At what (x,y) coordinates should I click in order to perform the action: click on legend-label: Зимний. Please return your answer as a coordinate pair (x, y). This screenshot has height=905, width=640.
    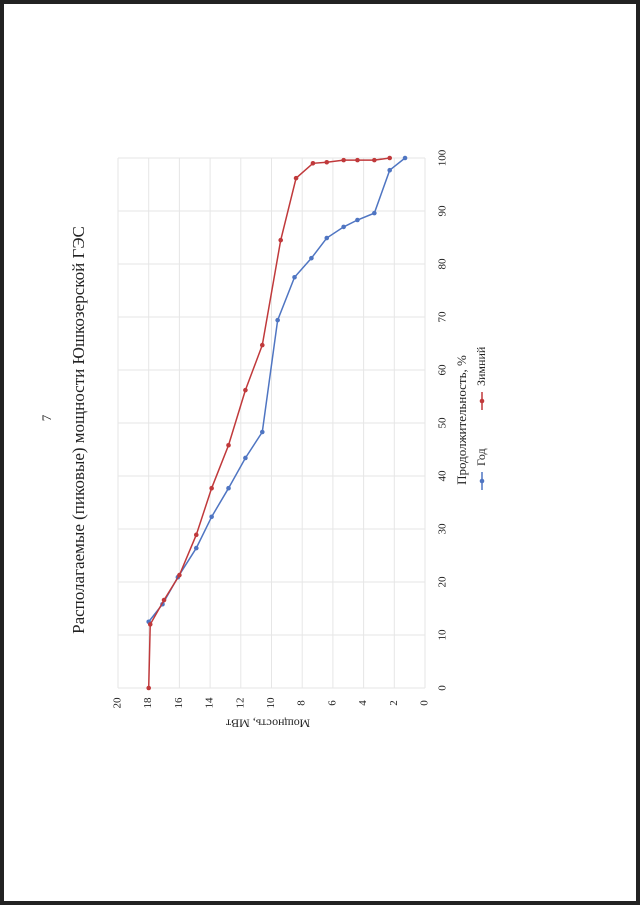
    Looking at the image, I should click on (481, 366).